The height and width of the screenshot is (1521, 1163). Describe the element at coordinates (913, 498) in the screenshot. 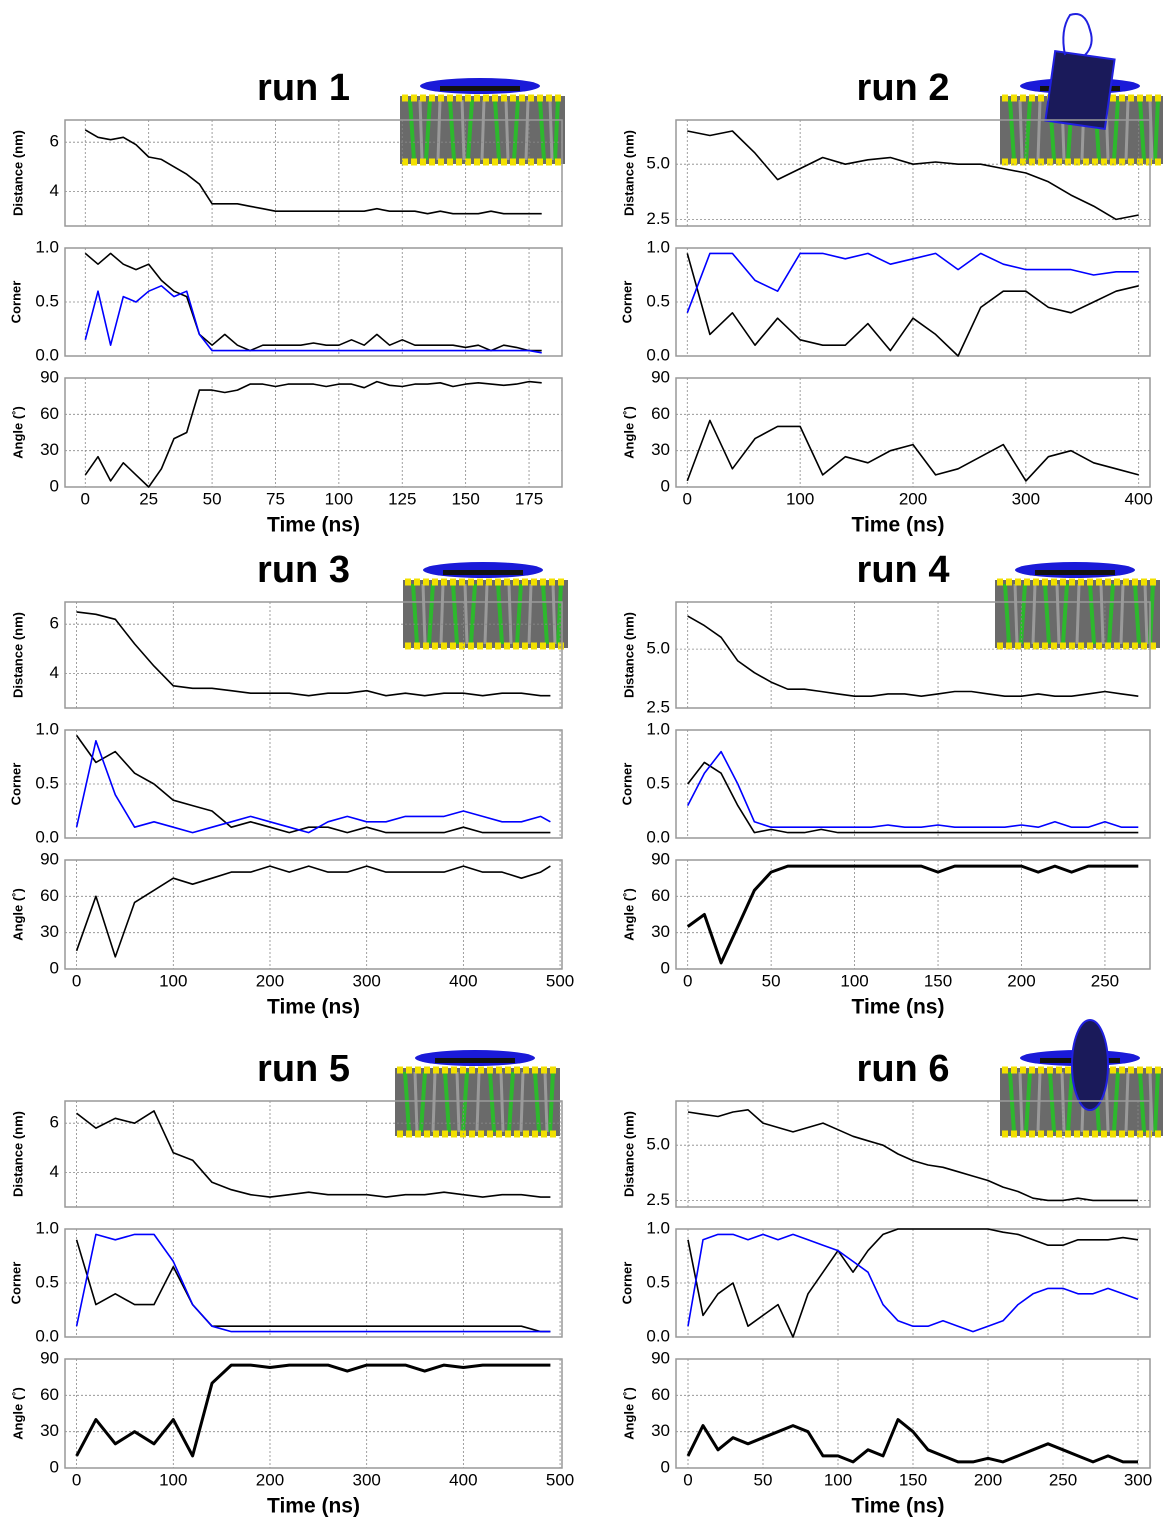

I see `x-tick-label: 200` at that location.